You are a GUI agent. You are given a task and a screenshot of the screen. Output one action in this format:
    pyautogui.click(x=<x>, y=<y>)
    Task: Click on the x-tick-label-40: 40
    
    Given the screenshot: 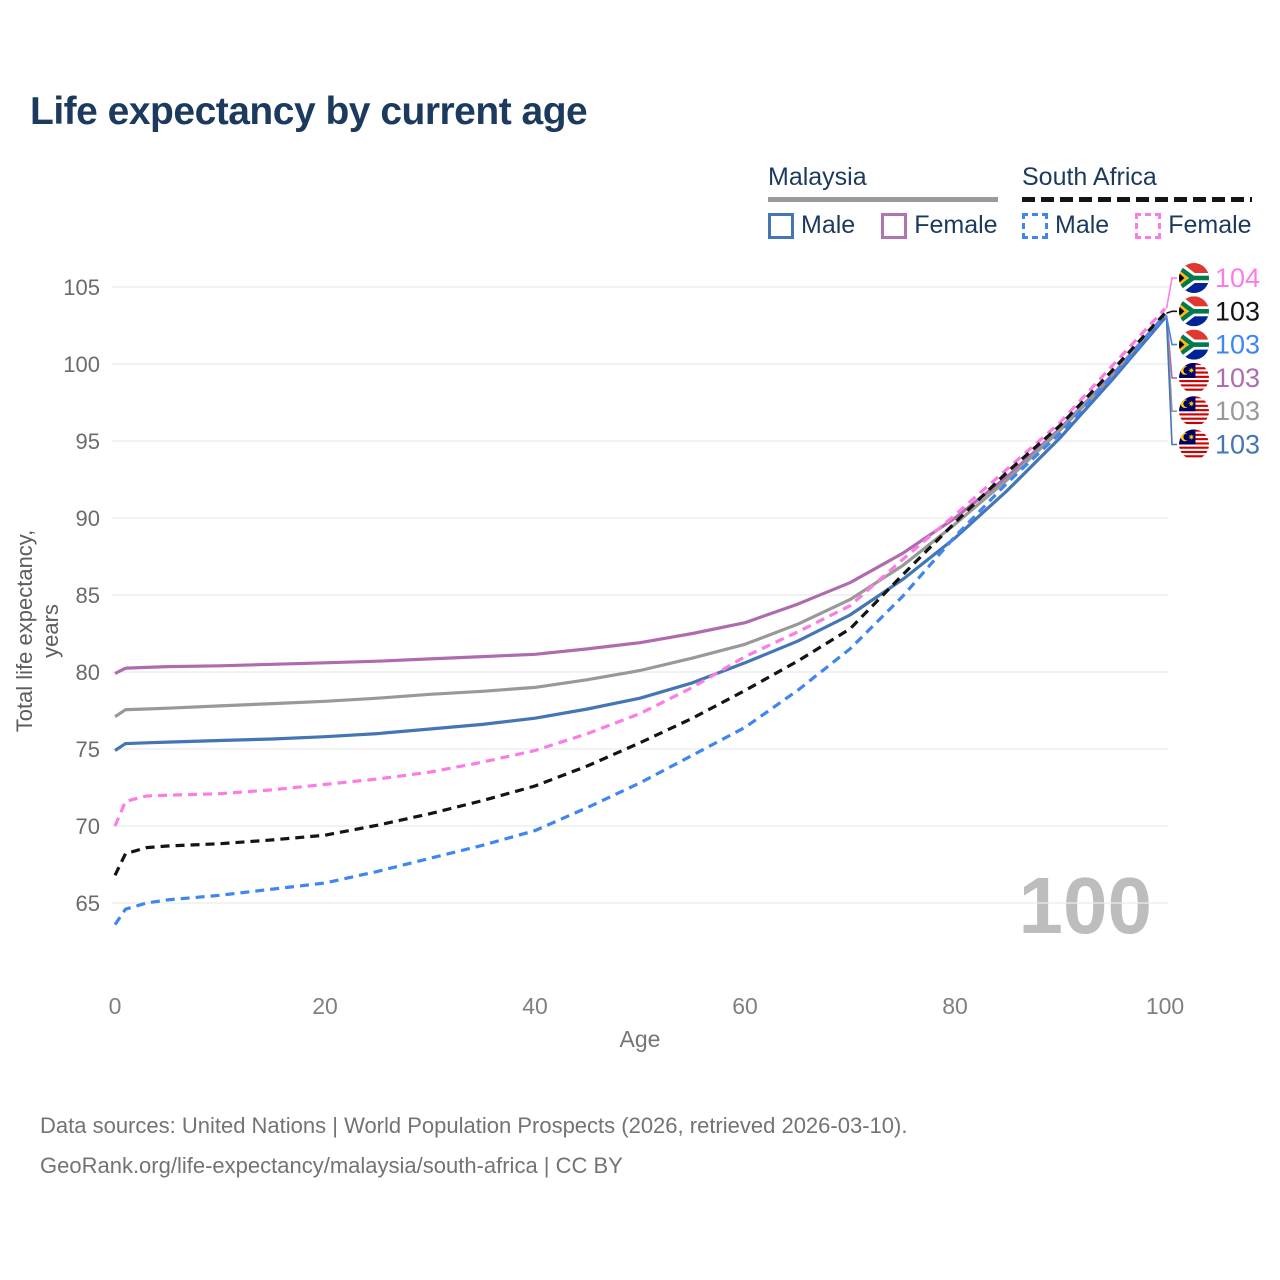 What is the action you would take?
    pyautogui.click(x=535, y=1006)
    